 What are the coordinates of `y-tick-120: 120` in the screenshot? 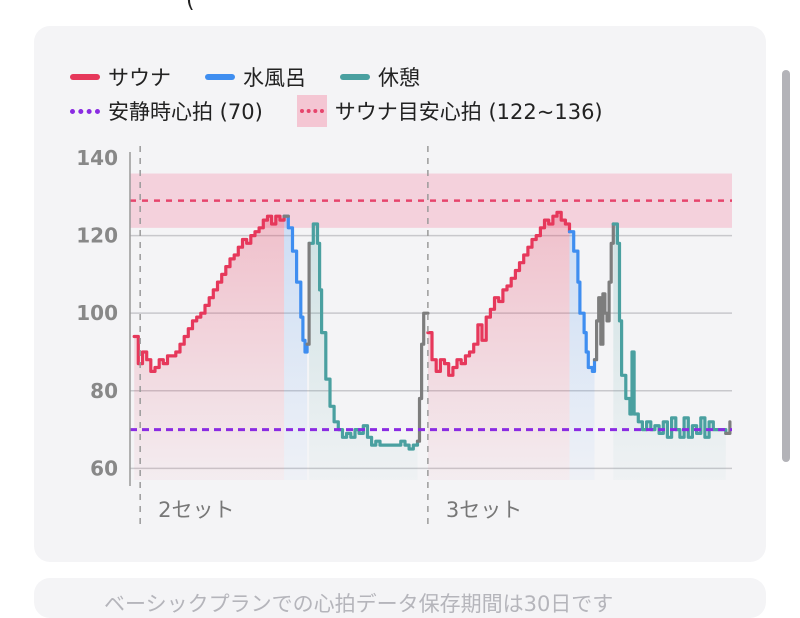 It's located at (97, 236).